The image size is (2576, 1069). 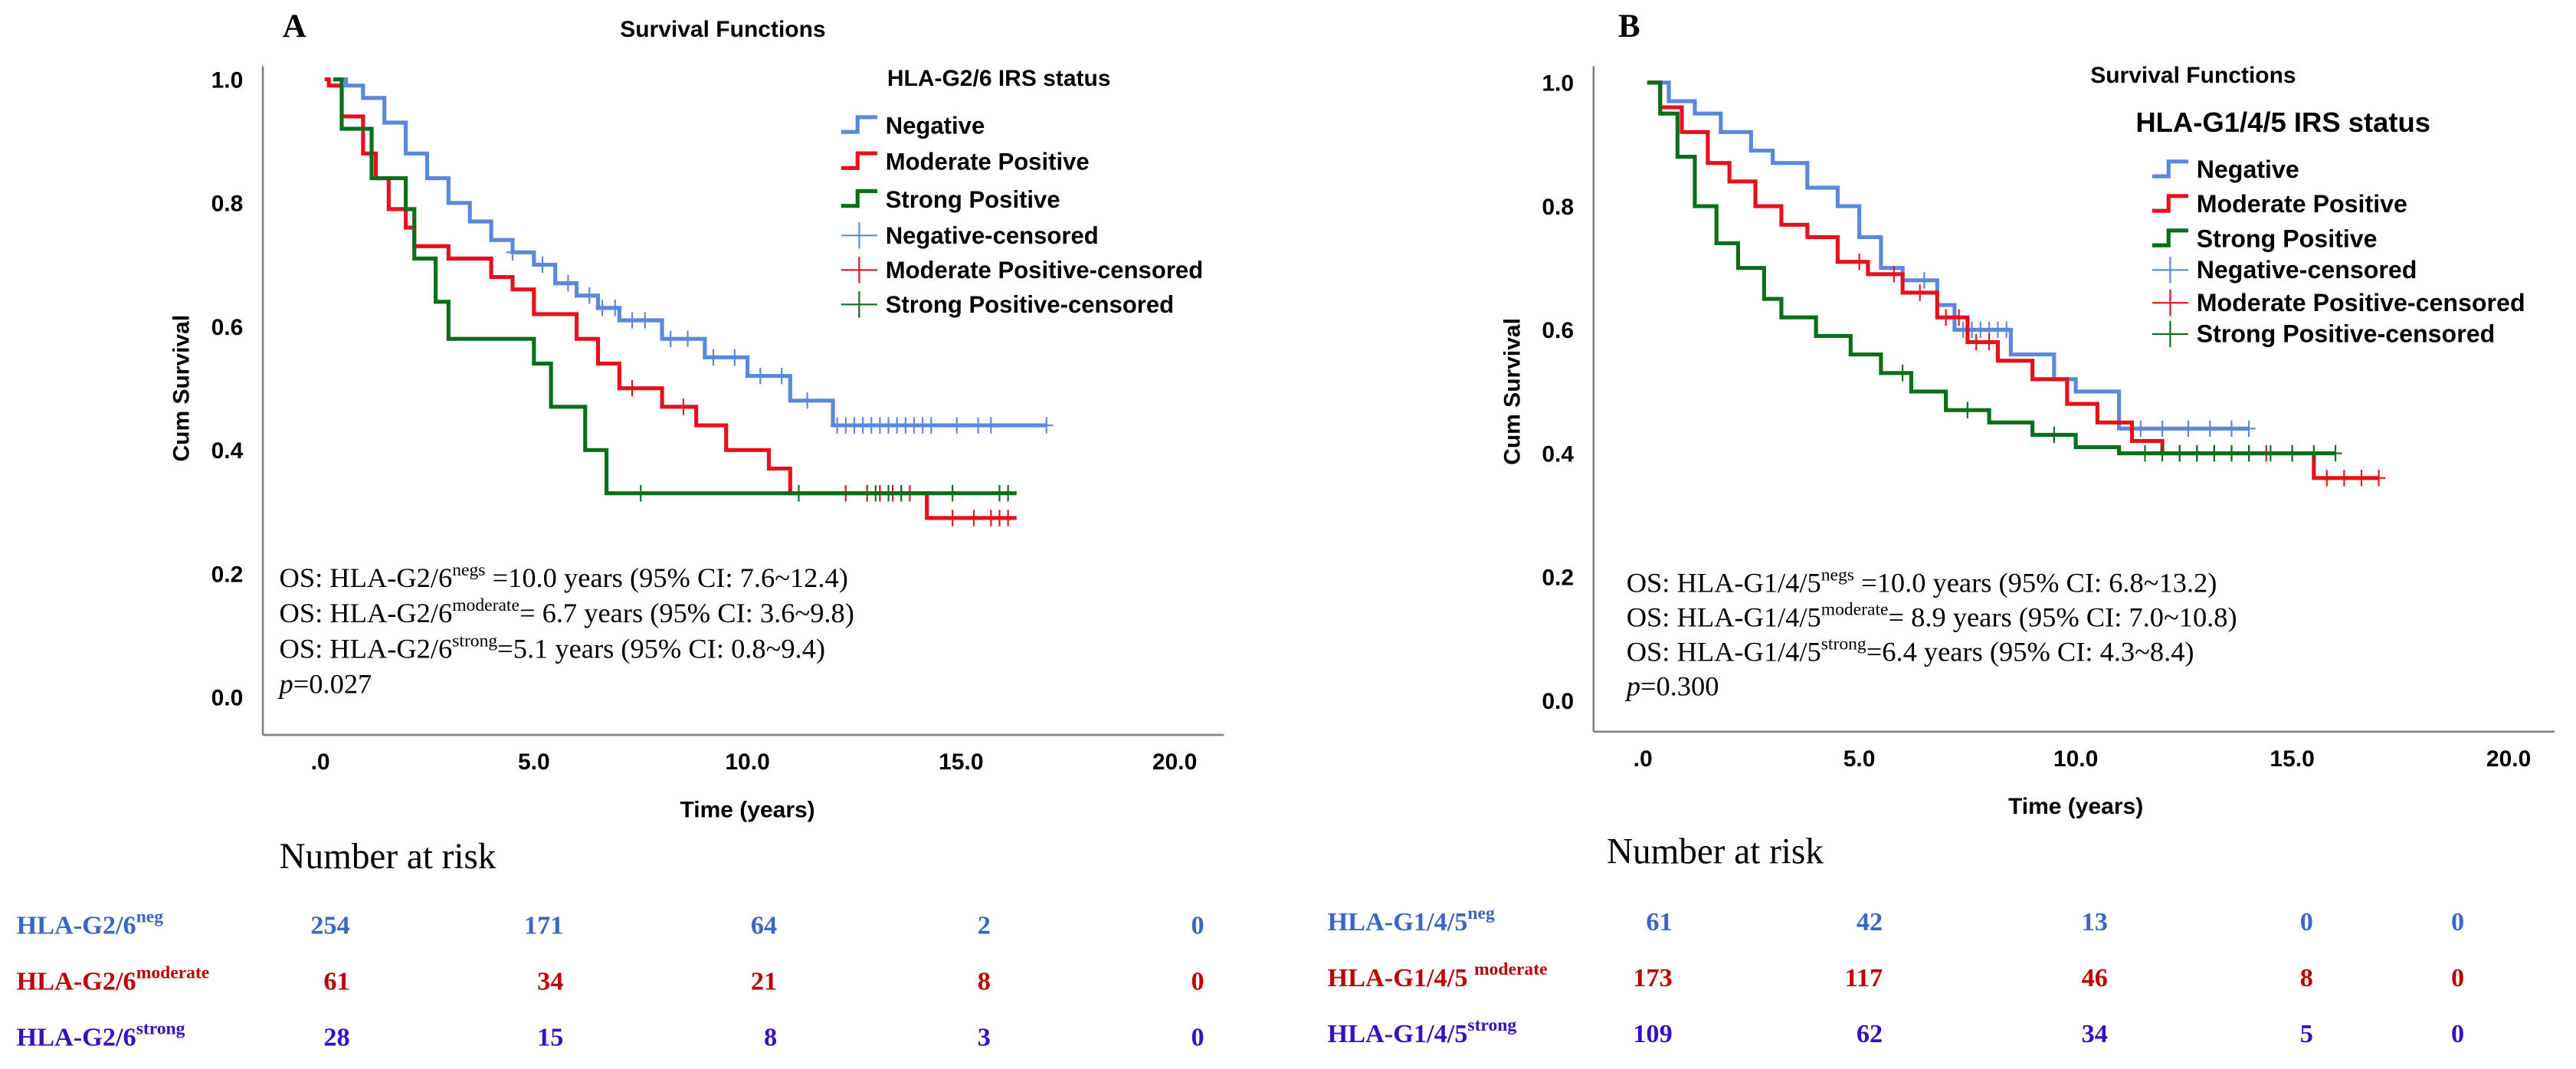 What do you see at coordinates (764, 925) in the screenshot?
I see `risk-count: 64` at bounding box center [764, 925].